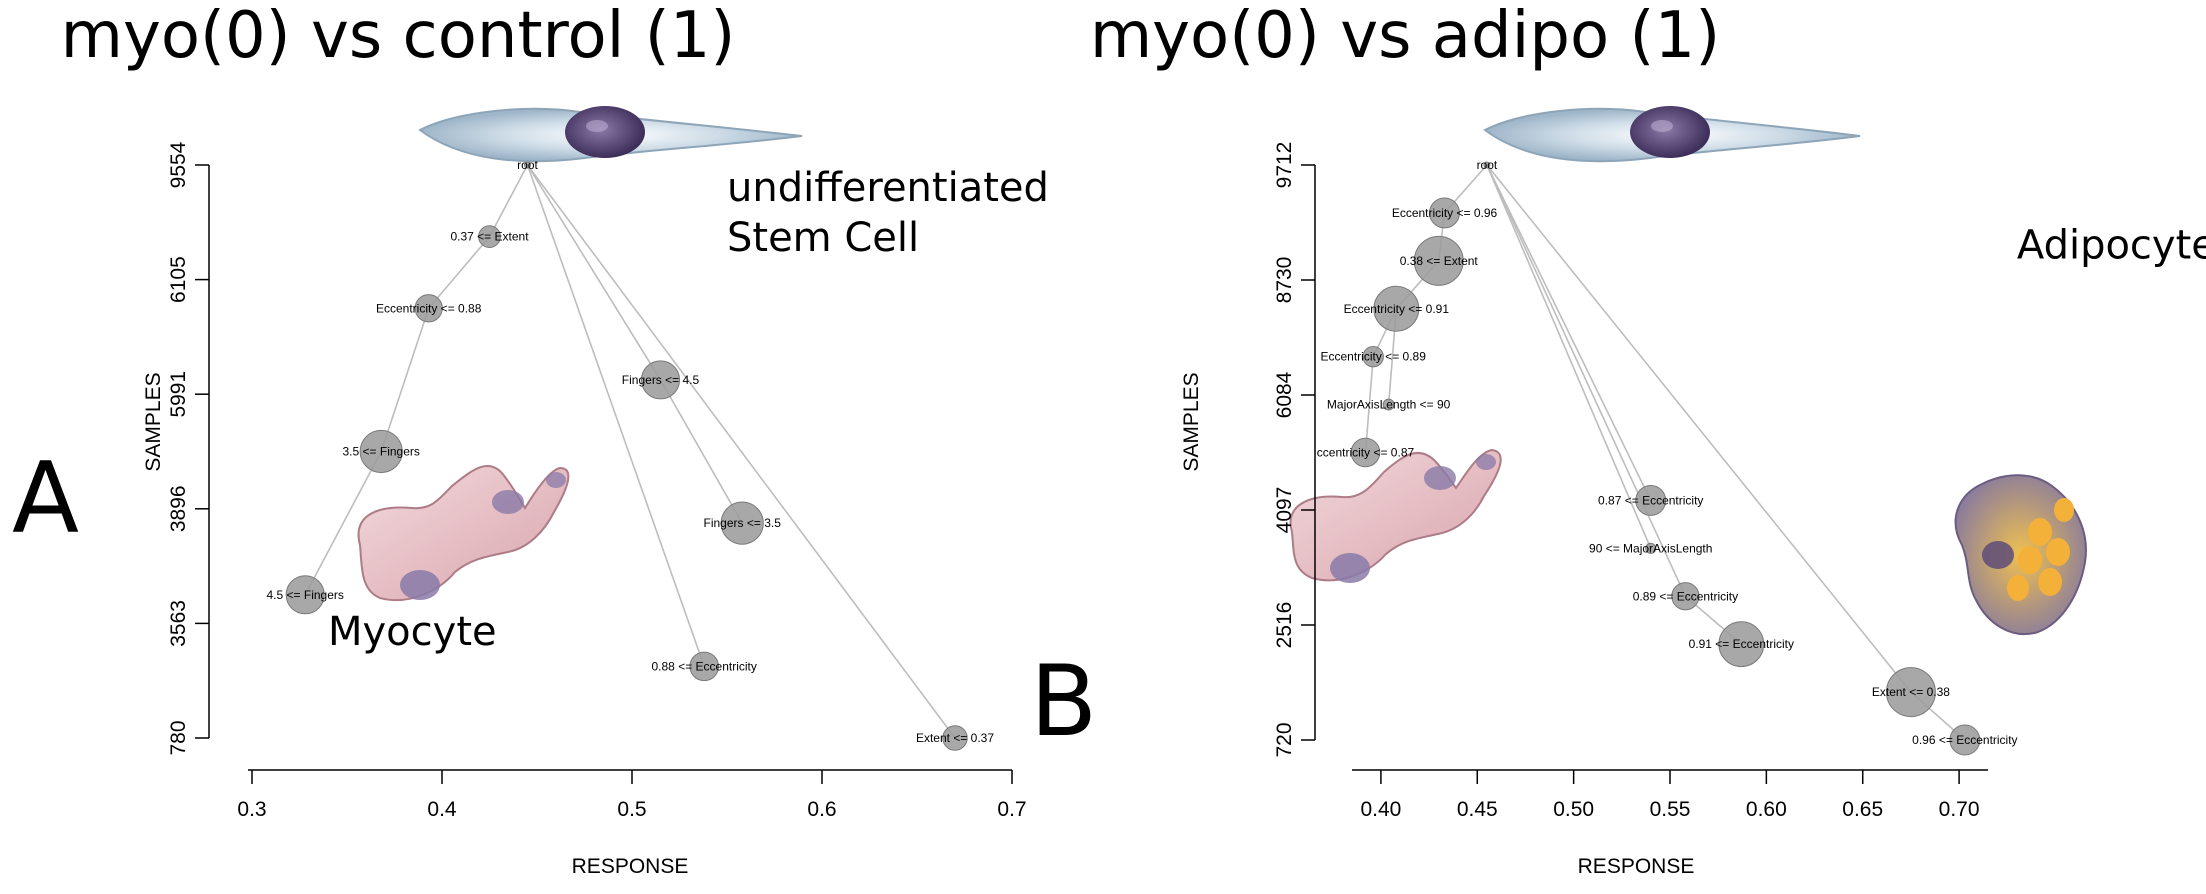  I want to click on y-axis-title-a: SAMPLES, so click(153, 421).